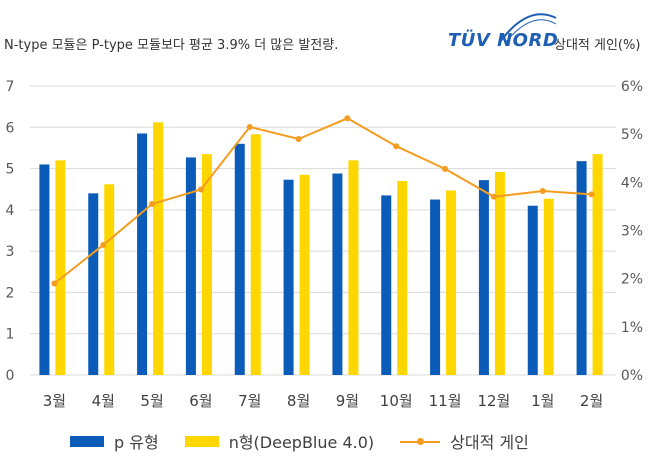 This screenshot has height=470, width=662. What do you see at coordinates (151, 401) in the screenshot?
I see `x-tick-label: 5월` at bounding box center [151, 401].